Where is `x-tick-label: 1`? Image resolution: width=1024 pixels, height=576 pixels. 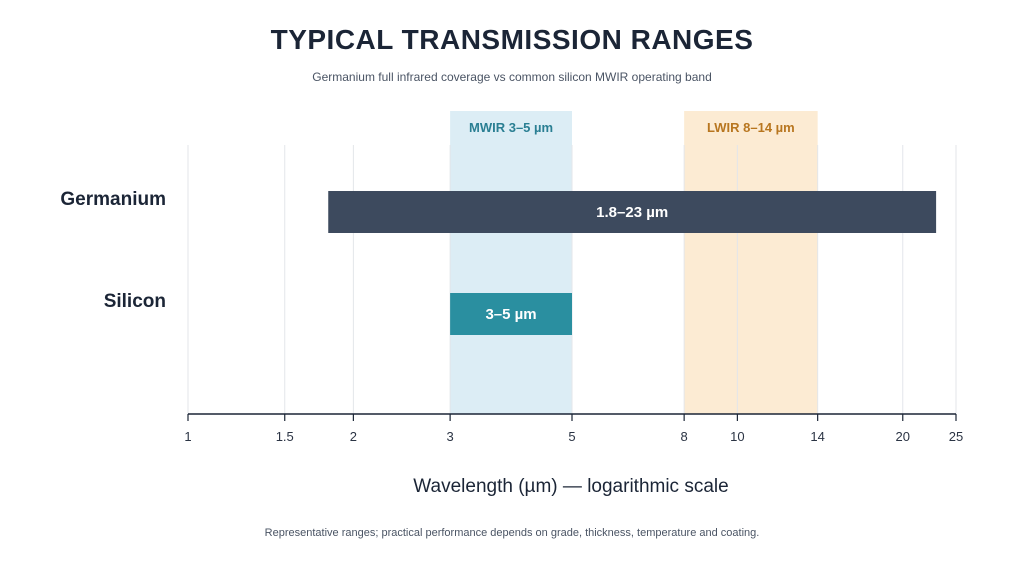 x-tick-label: 1 is located at coordinates (187, 436).